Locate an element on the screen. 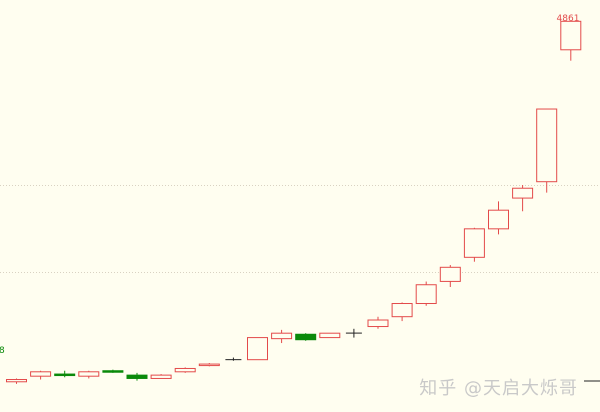 This screenshot has width=600, height=412. watermark-text: 知乎 @天启大烁哥 is located at coordinates (498, 388).